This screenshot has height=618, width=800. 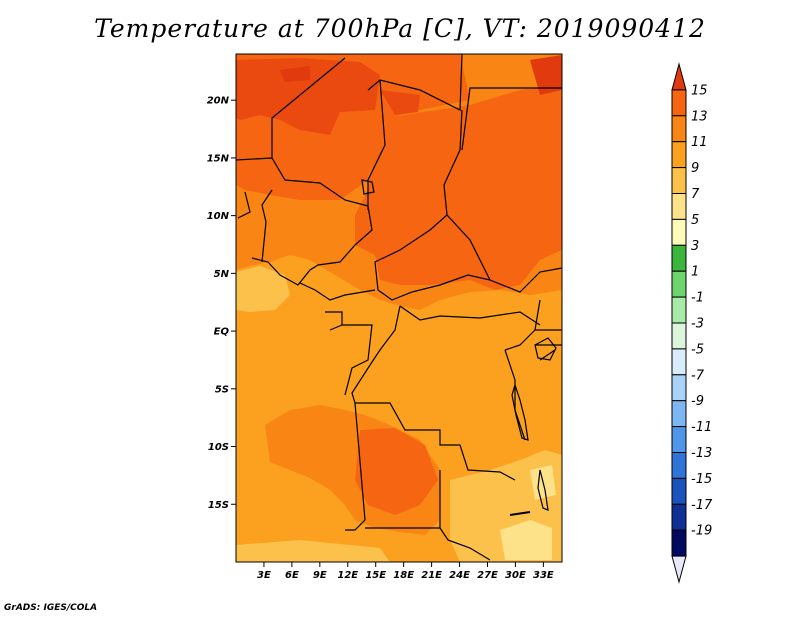 I want to click on colorbar-label: -5, so click(x=697, y=349).